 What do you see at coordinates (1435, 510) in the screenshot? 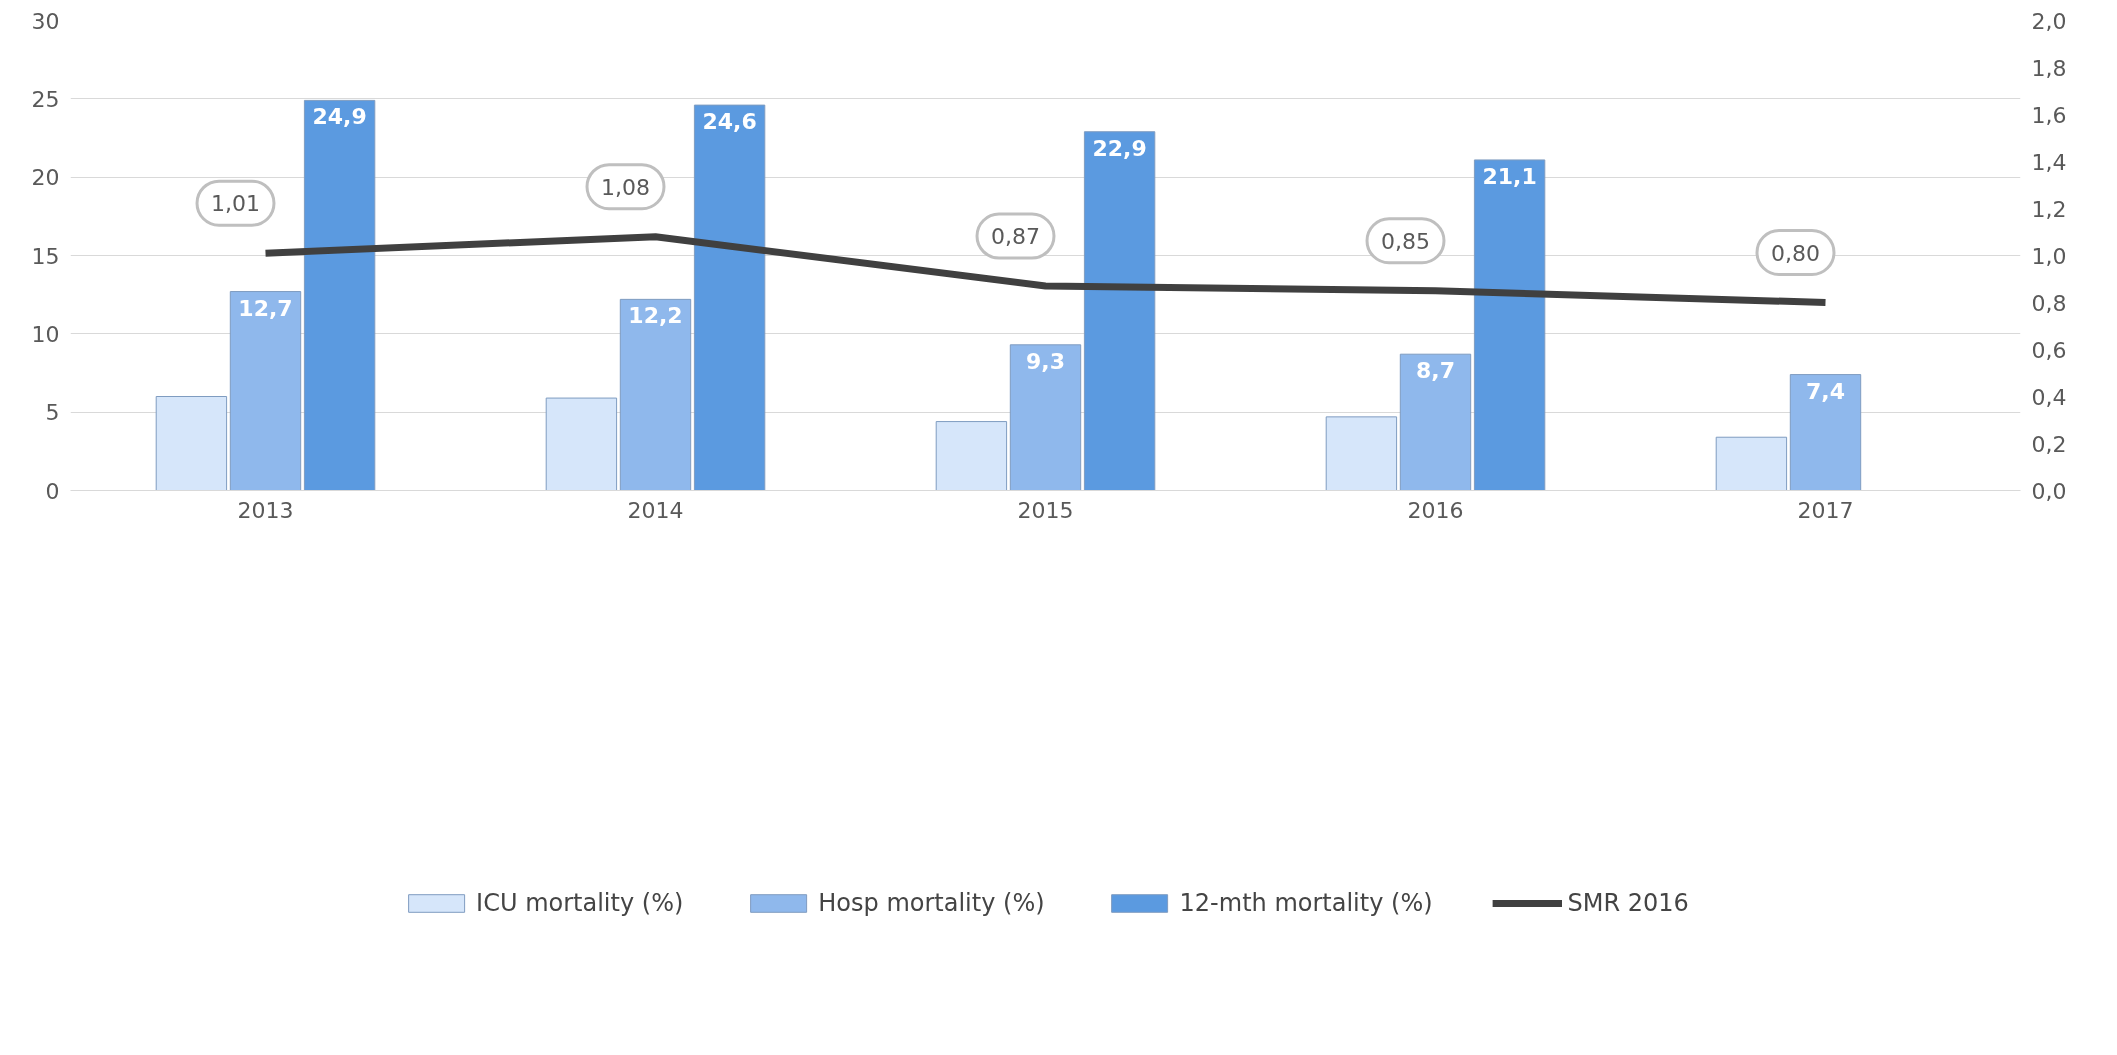
I see `x-tick-label: 2016` at bounding box center [1435, 510].